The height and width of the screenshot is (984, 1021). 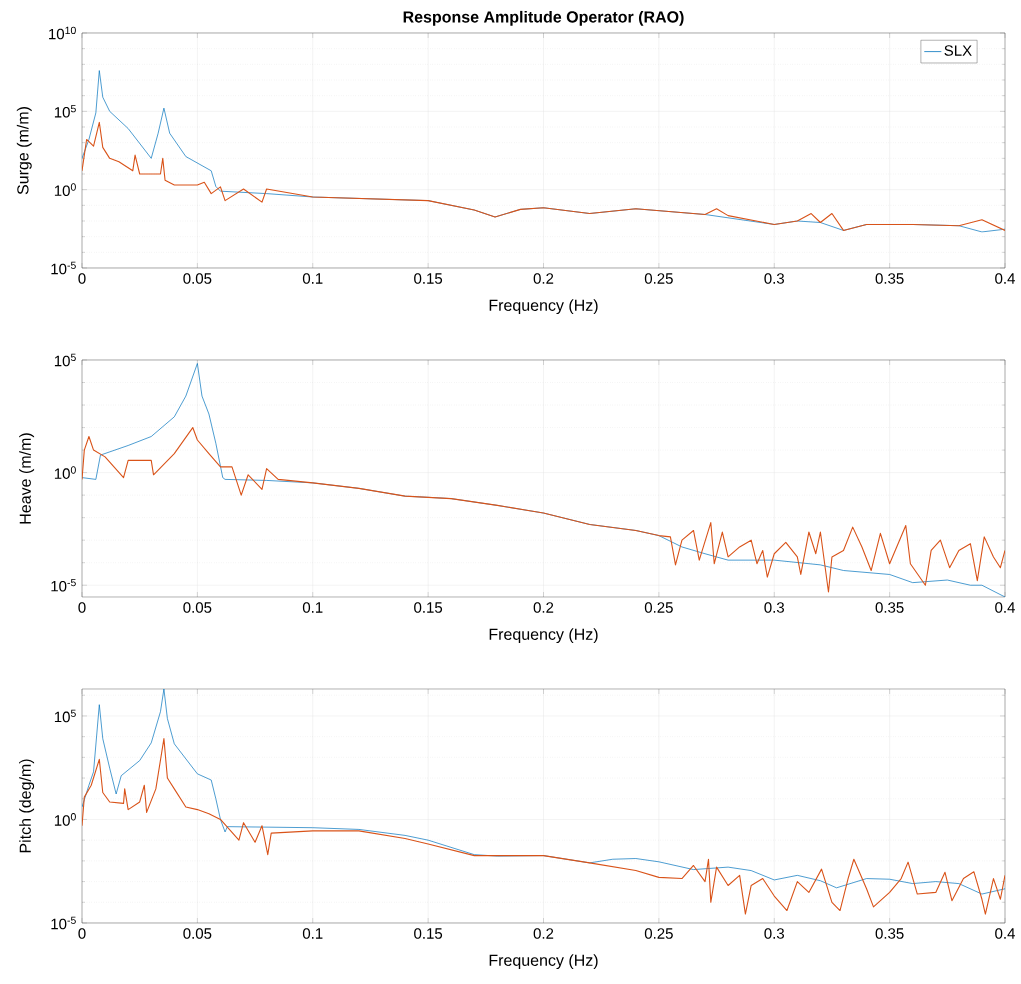 I want to click on line-series, so click(x=543, y=176).